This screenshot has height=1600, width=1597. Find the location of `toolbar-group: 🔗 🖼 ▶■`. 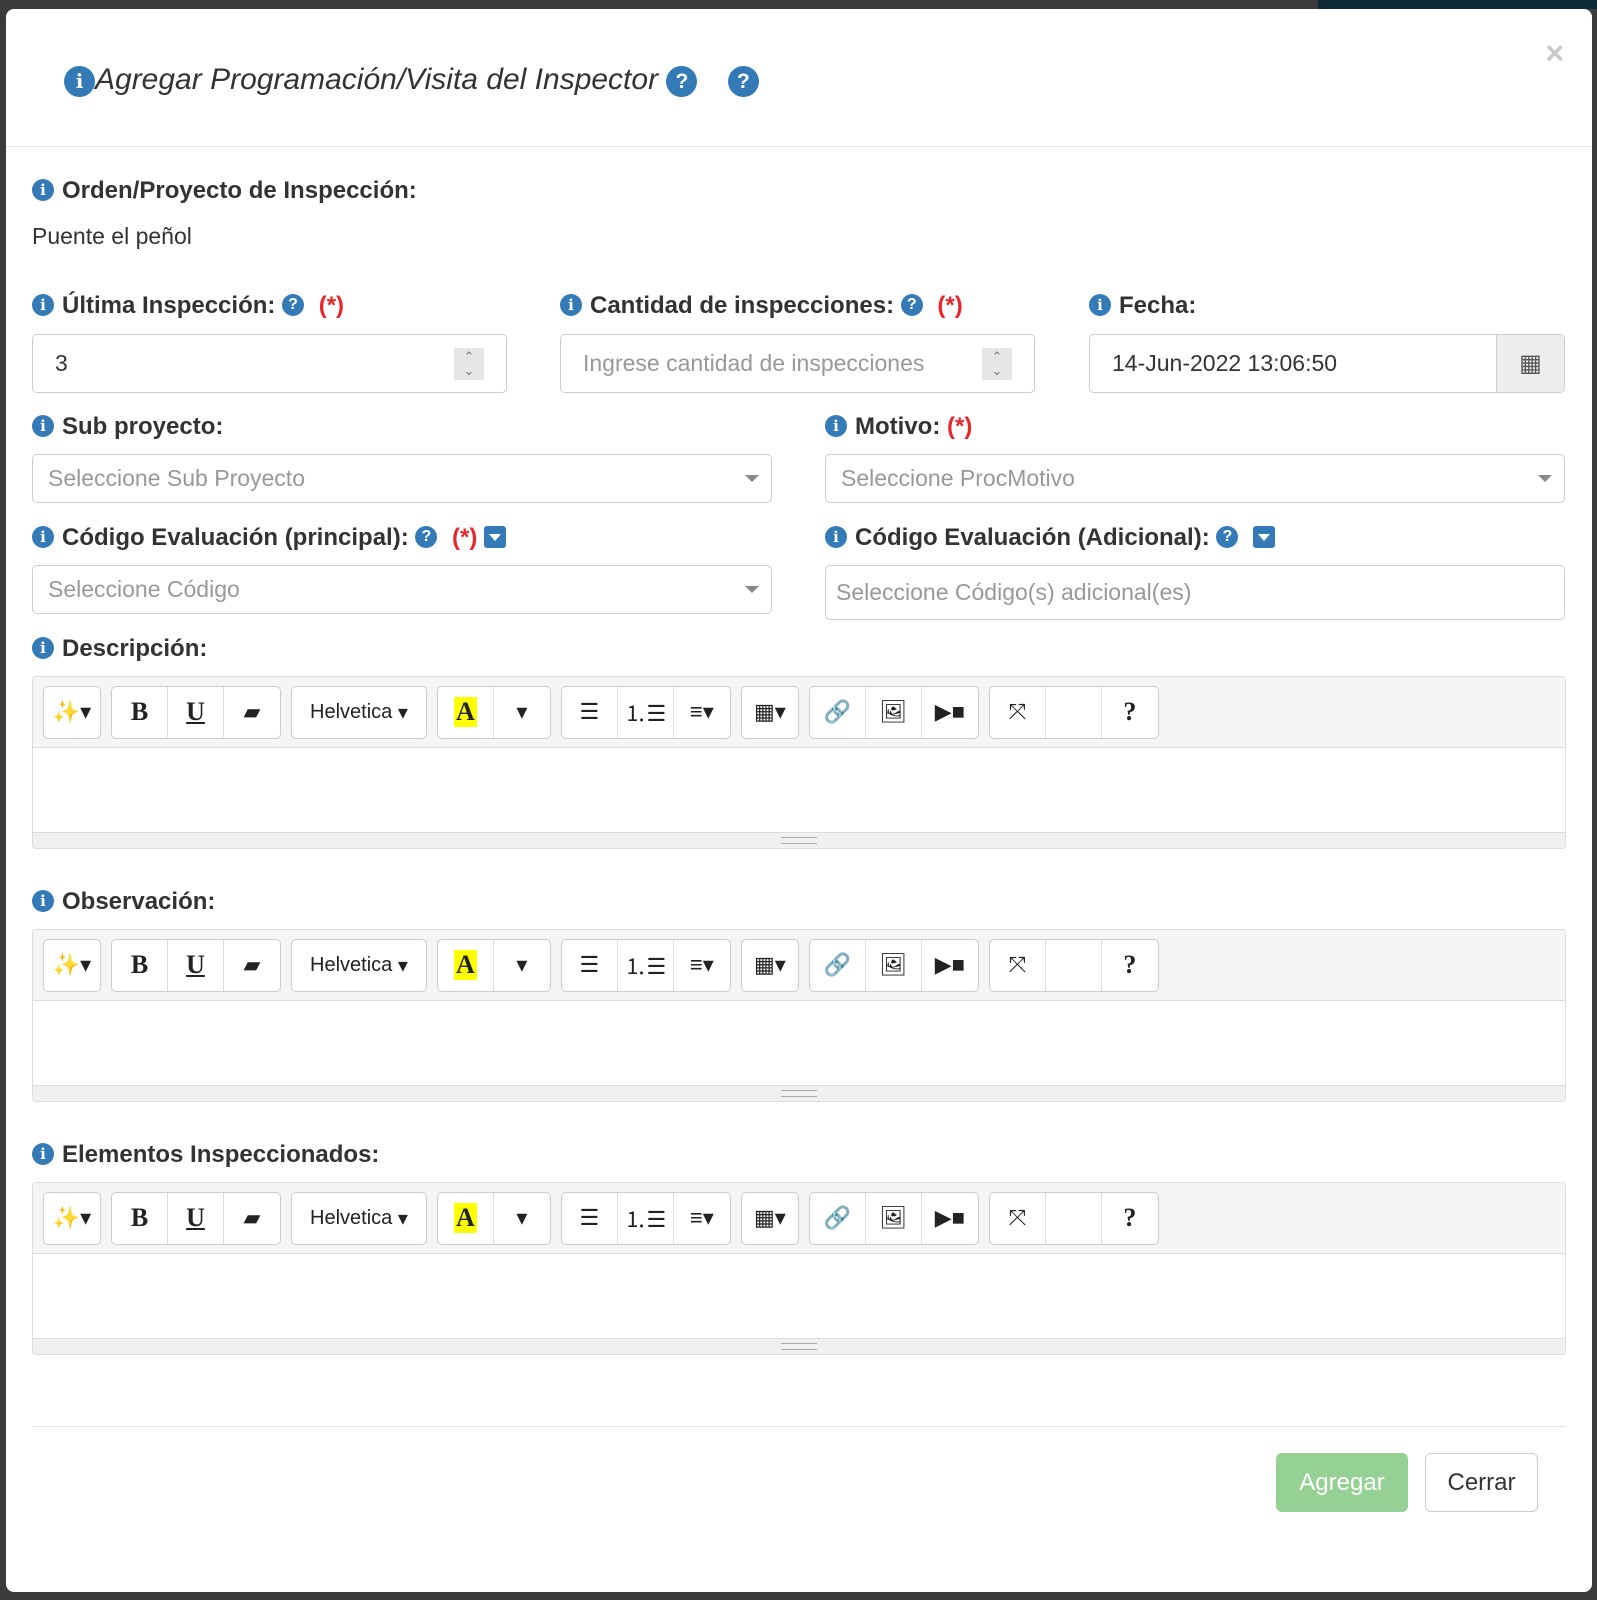

toolbar-group: 🔗 🖼 ▶■ is located at coordinates (893, 965).